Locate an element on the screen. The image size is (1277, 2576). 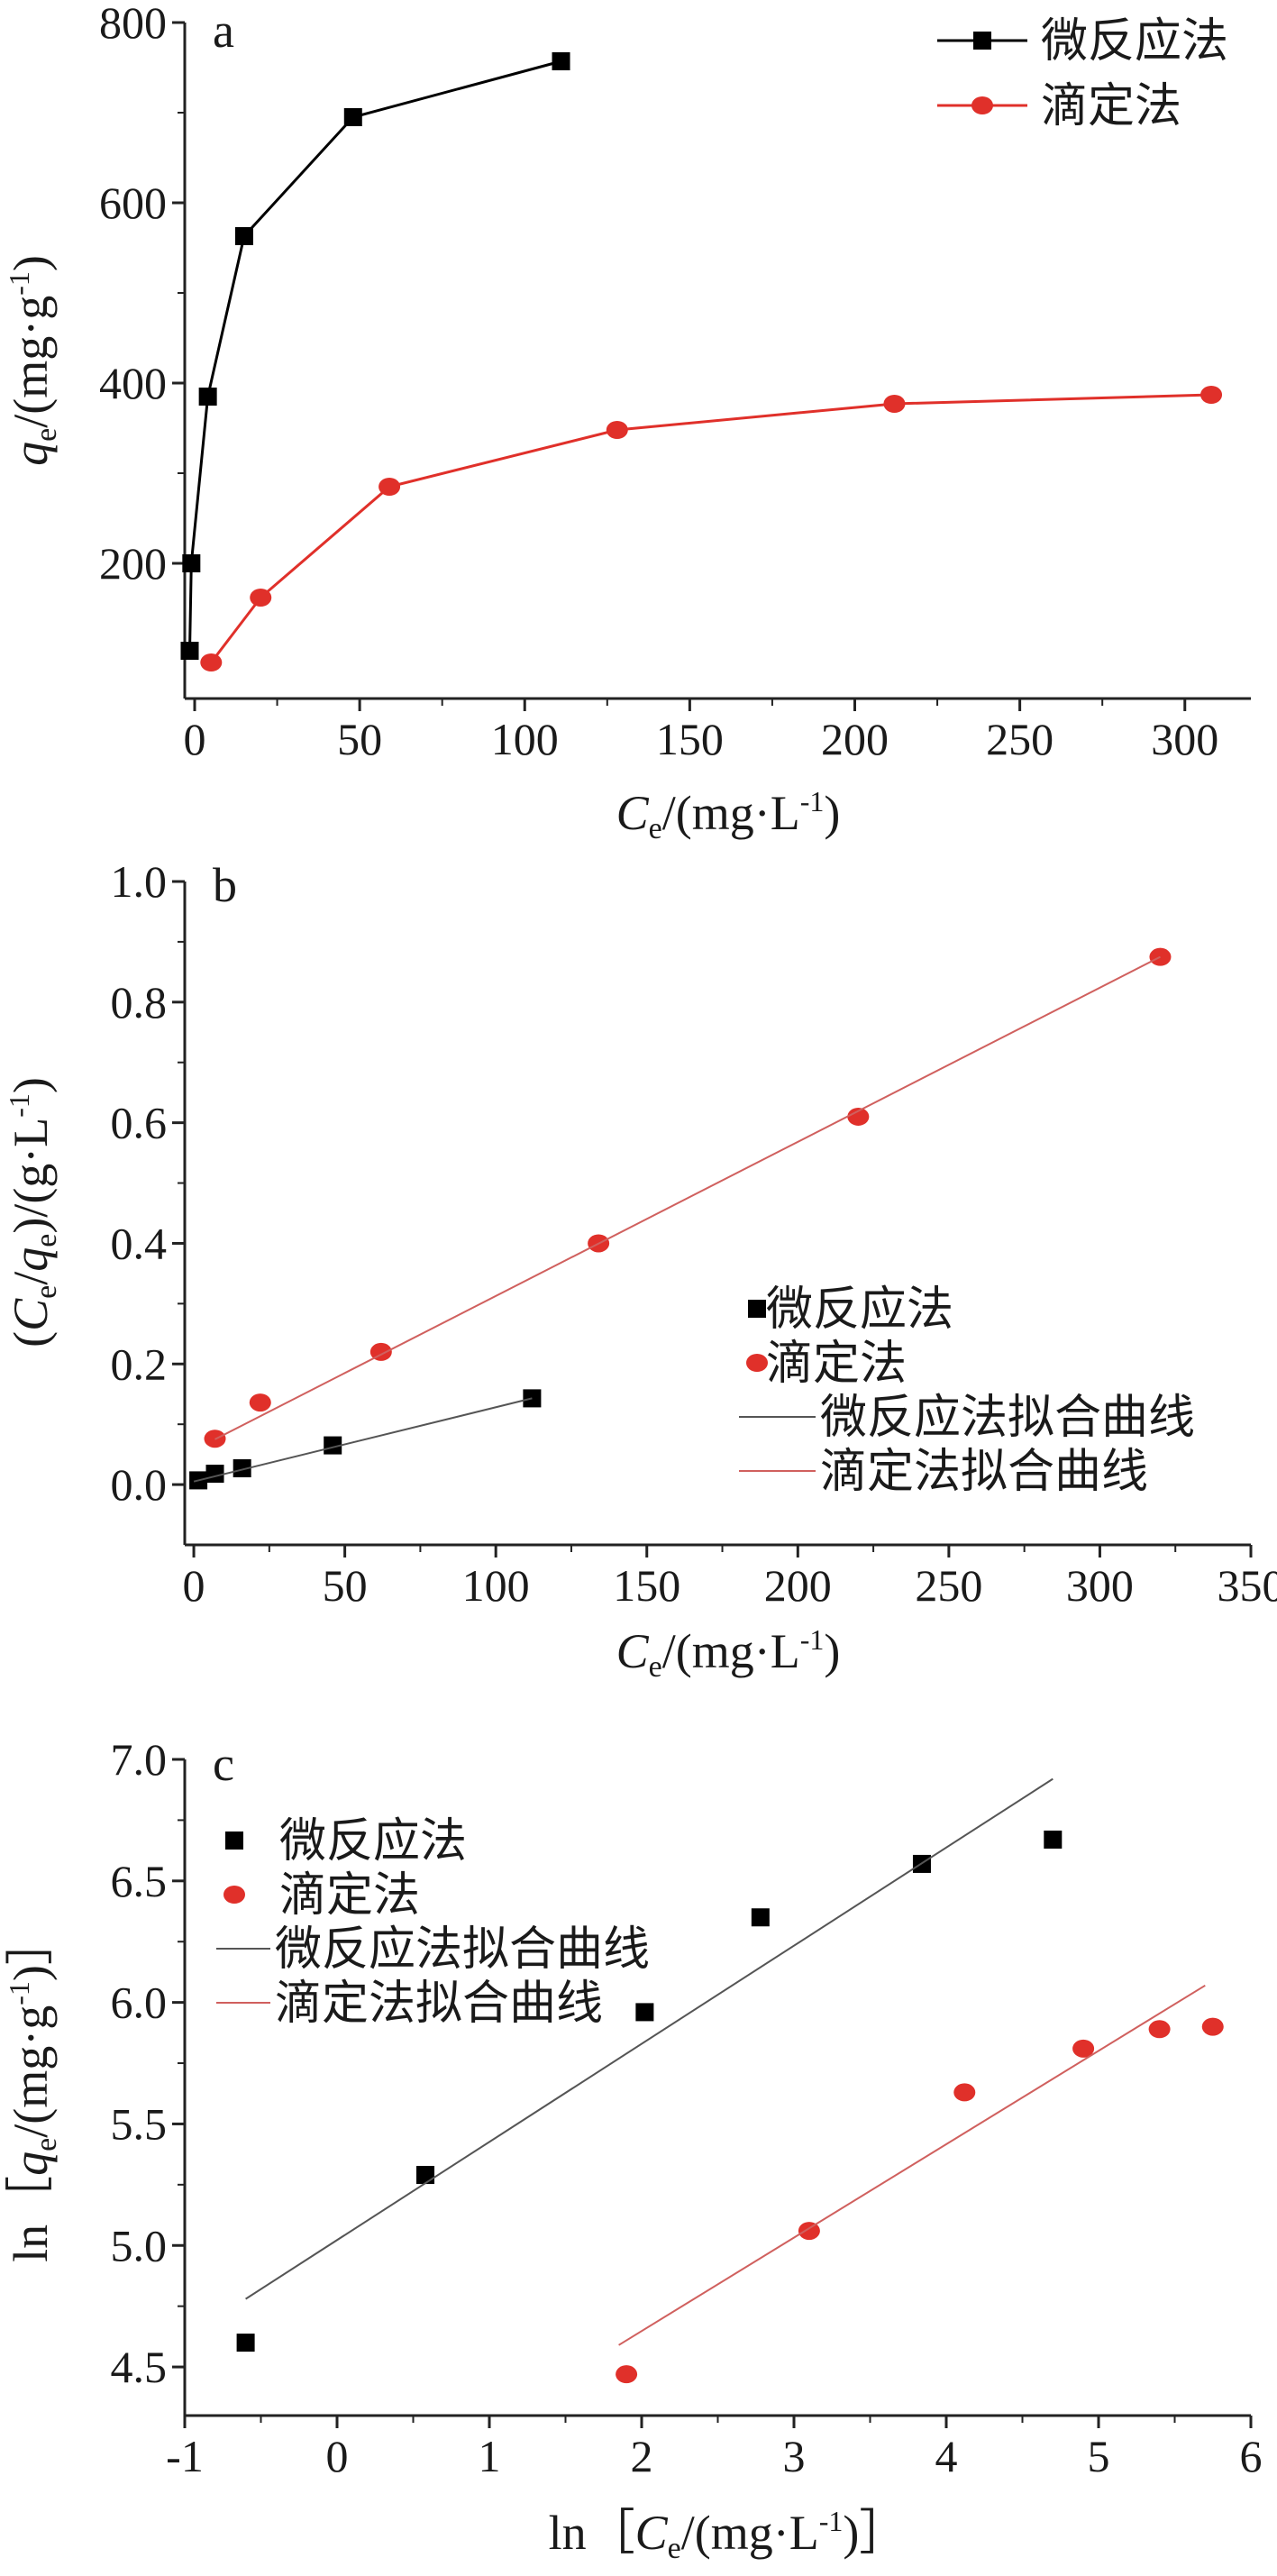
y-tick-label: 800 is located at coordinates (133, 24).